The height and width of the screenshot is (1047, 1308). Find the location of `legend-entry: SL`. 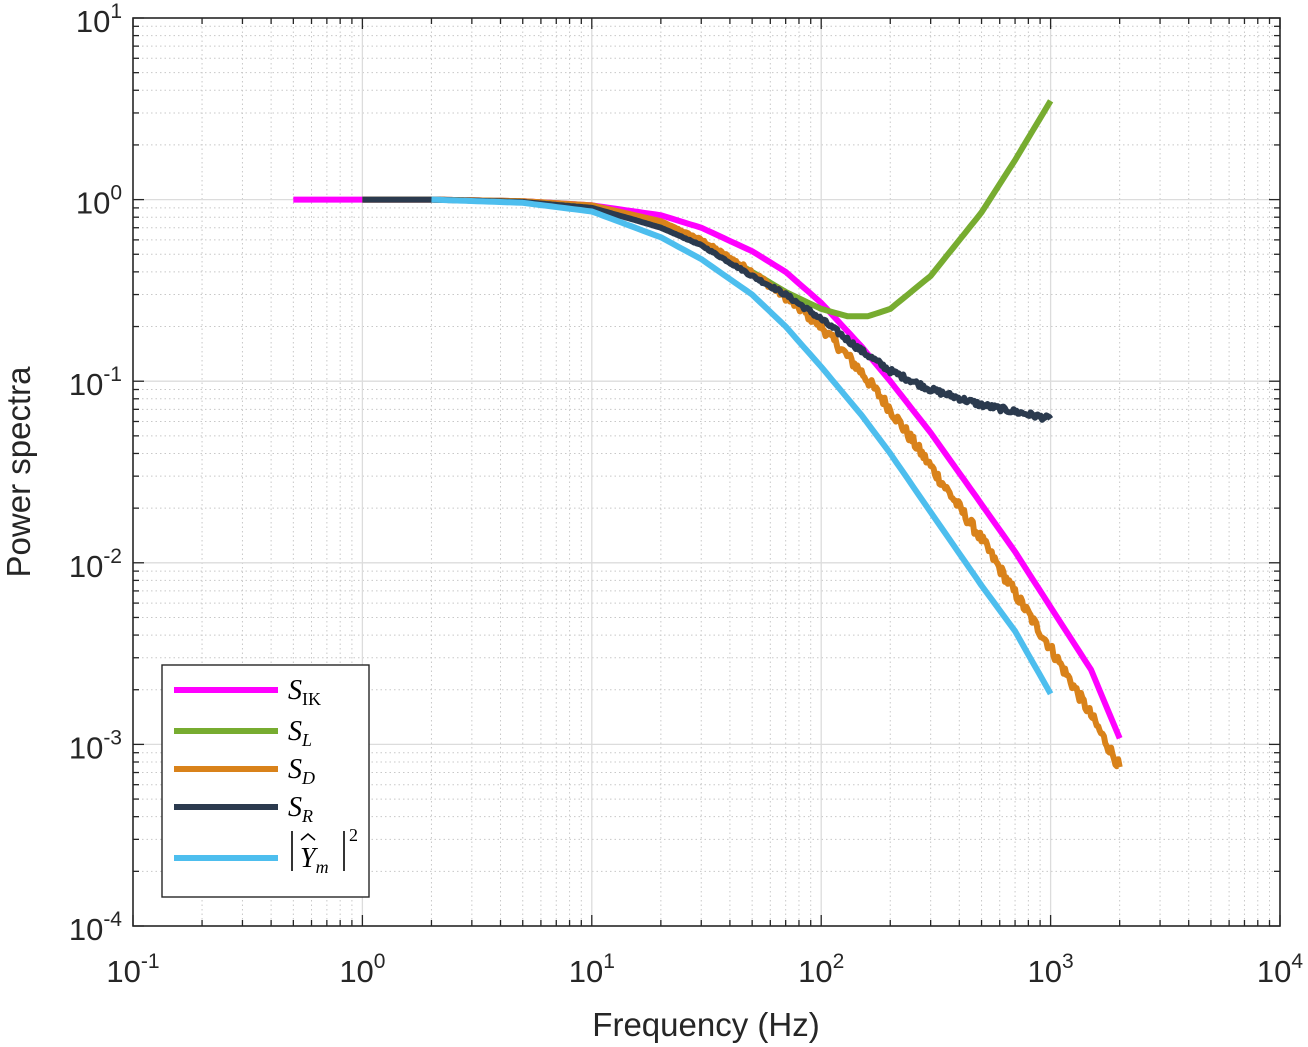

legend-entry: SL is located at coordinates (243, 733).